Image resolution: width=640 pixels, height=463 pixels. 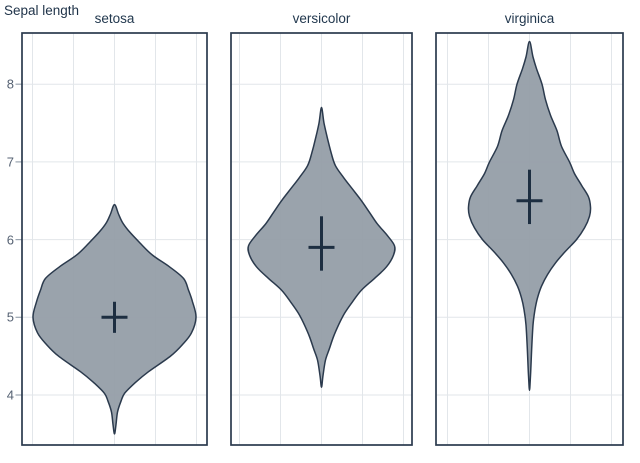 I want to click on y-tick-label: 5, so click(x=10, y=317).